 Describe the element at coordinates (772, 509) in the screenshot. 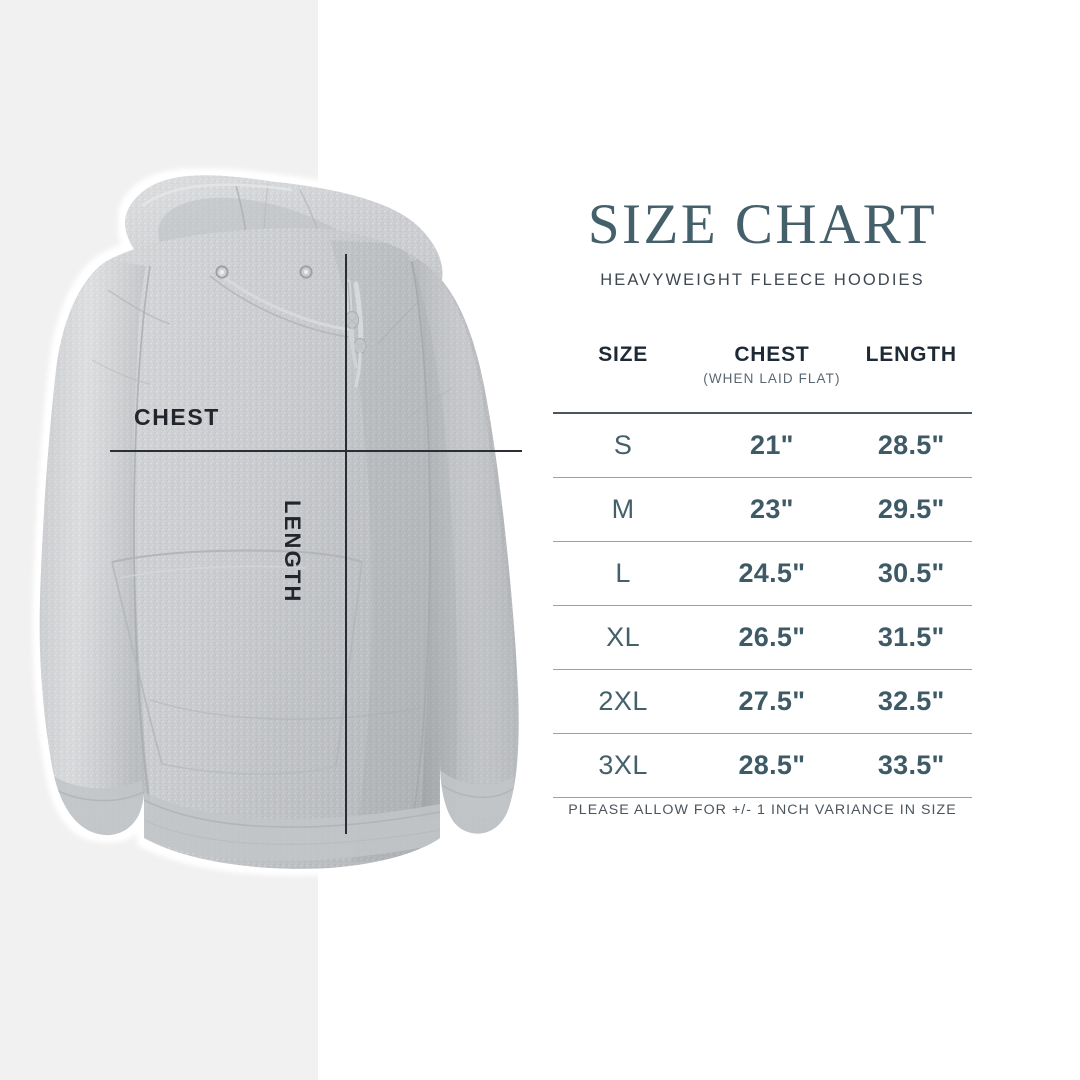

I see `cell-chest: 23"` at that location.